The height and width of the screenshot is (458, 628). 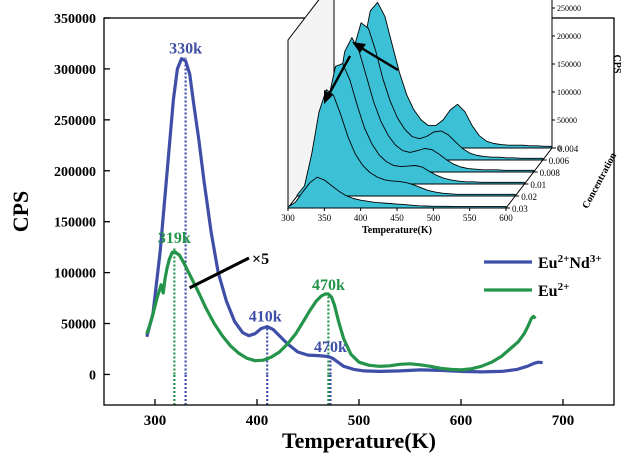 I want to click on y-tick-label: 250000, so click(x=75, y=121).